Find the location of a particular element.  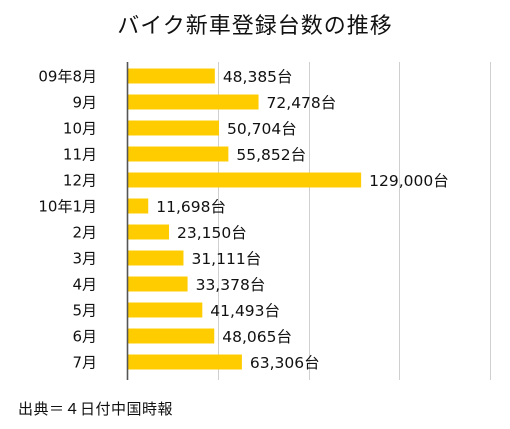

category-tick-label: 3月 is located at coordinates (84, 259).